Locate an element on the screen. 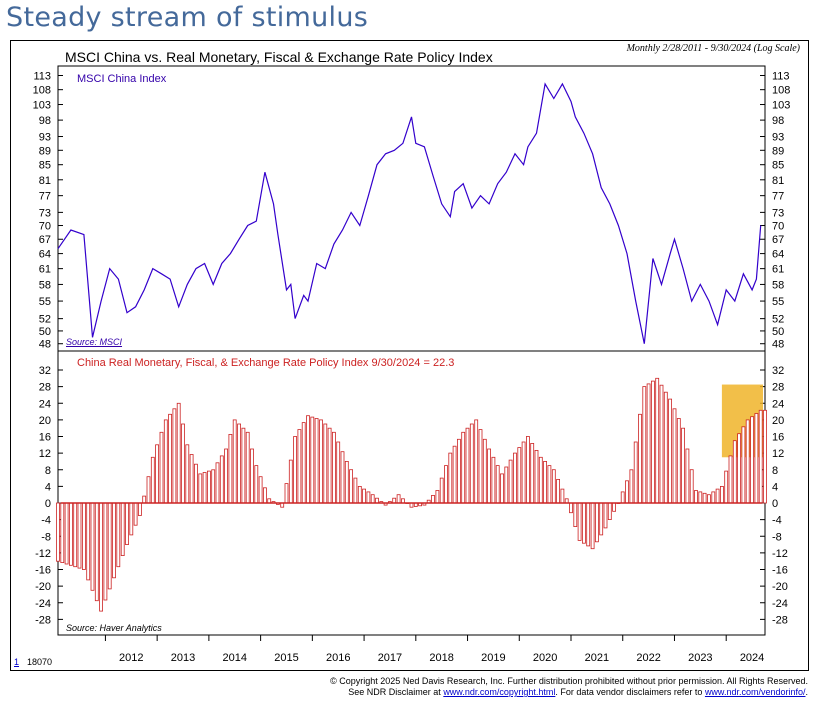 The image size is (814, 704). y-tick-label-right: 20 is located at coordinates (778, 421).